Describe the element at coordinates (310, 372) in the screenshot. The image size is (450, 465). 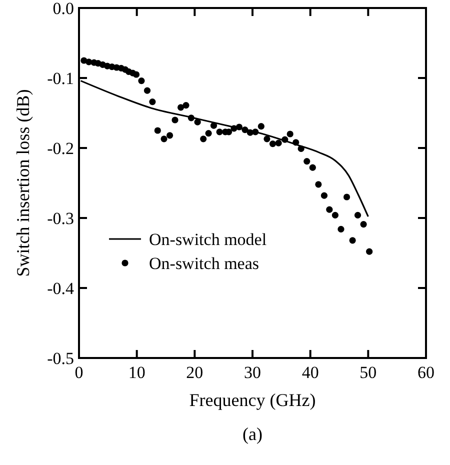
I see `x-tick-label: 40` at that location.